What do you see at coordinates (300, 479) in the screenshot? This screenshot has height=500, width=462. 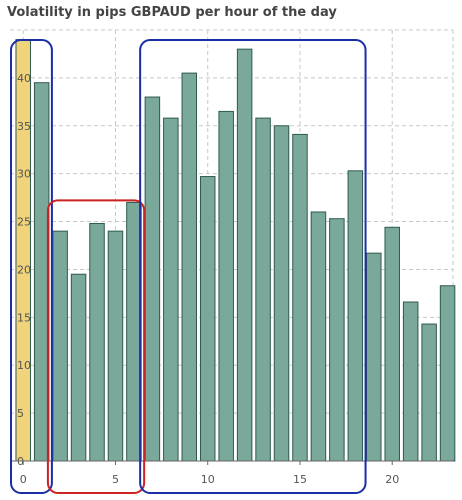 I see `x-tick-label: 15` at bounding box center [300, 479].